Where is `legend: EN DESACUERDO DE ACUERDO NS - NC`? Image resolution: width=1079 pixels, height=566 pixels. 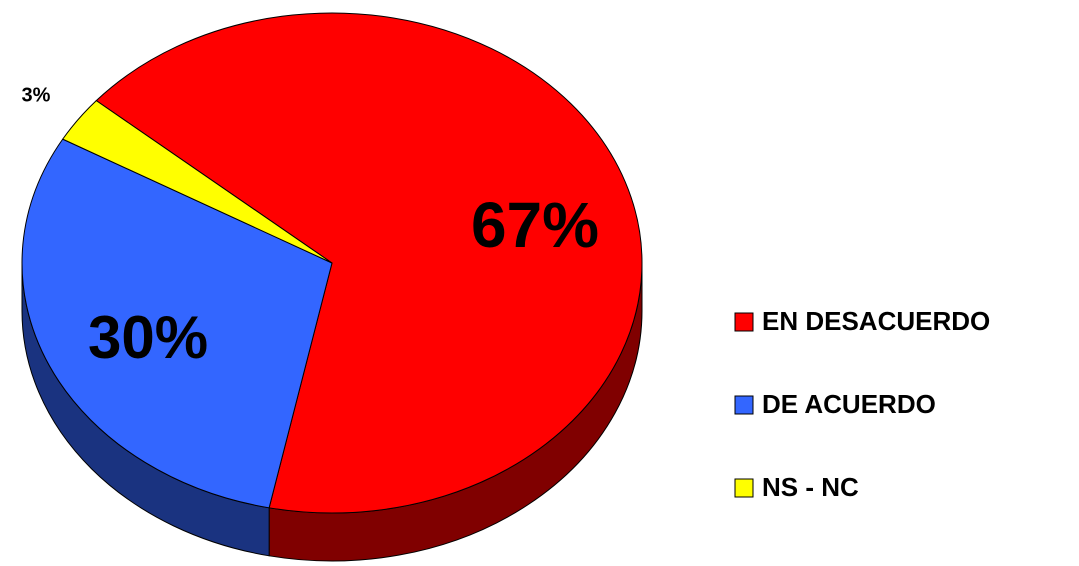 legend: EN DESACUERDO DE ACUERDO NS - NC is located at coordinates (862, 404).